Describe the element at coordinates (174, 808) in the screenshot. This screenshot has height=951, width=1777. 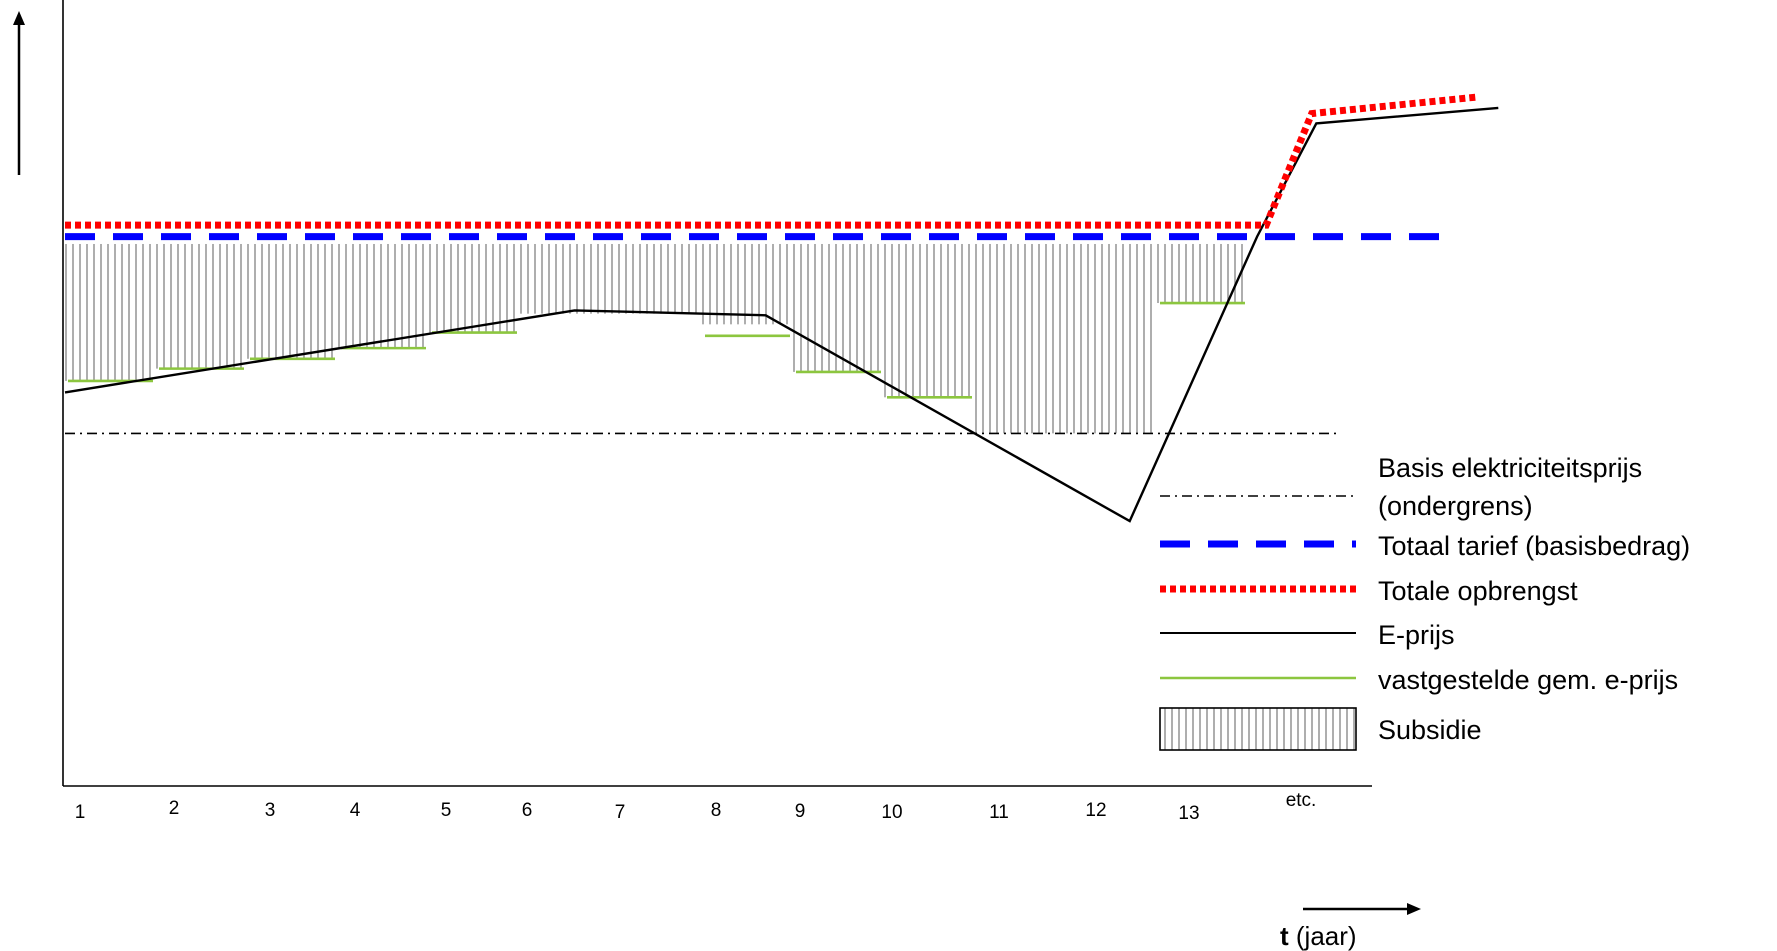
I see `x-tick-label: 2` at that location.